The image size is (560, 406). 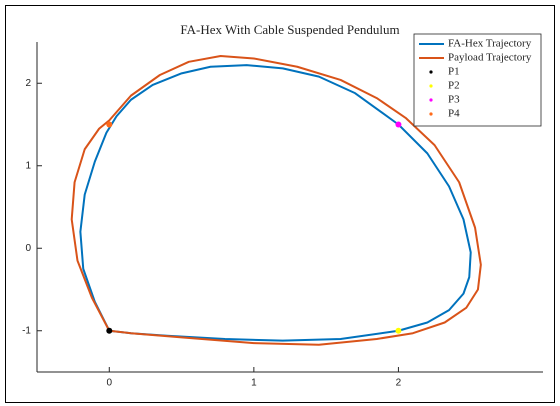 I want to click on legend-label: P3, so click(x=454, y=100).